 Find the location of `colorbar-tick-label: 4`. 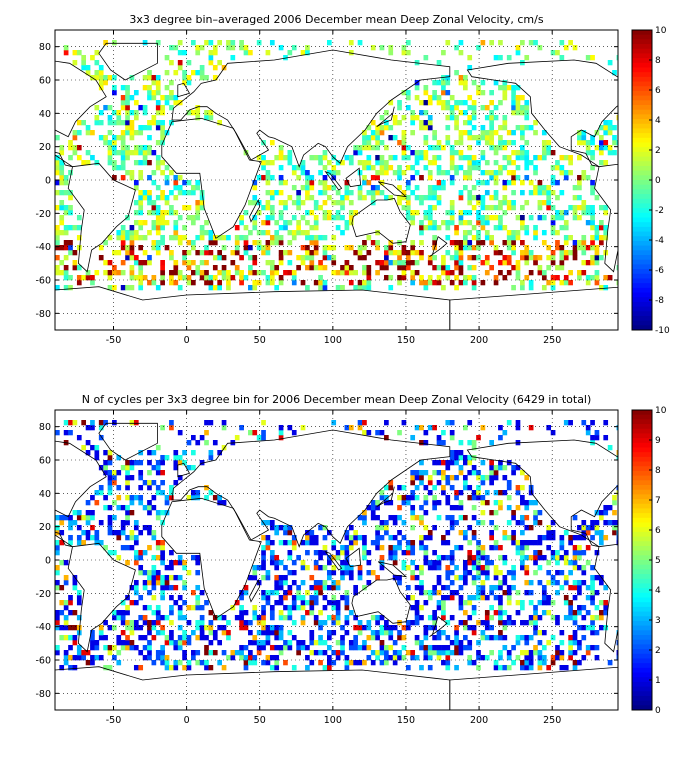

colorbar-tick-label: 4 is located at coordinates (658, 591).